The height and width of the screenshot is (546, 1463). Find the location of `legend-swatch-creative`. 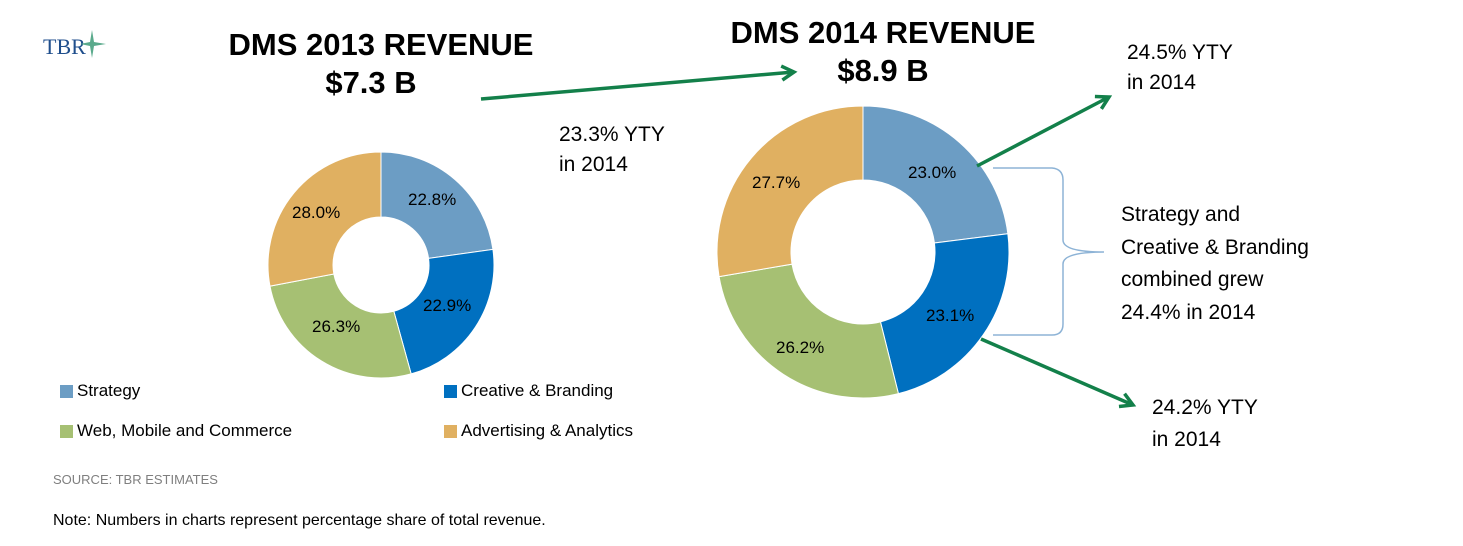

legend-swatch-creative is located at coordinates (450, 391).